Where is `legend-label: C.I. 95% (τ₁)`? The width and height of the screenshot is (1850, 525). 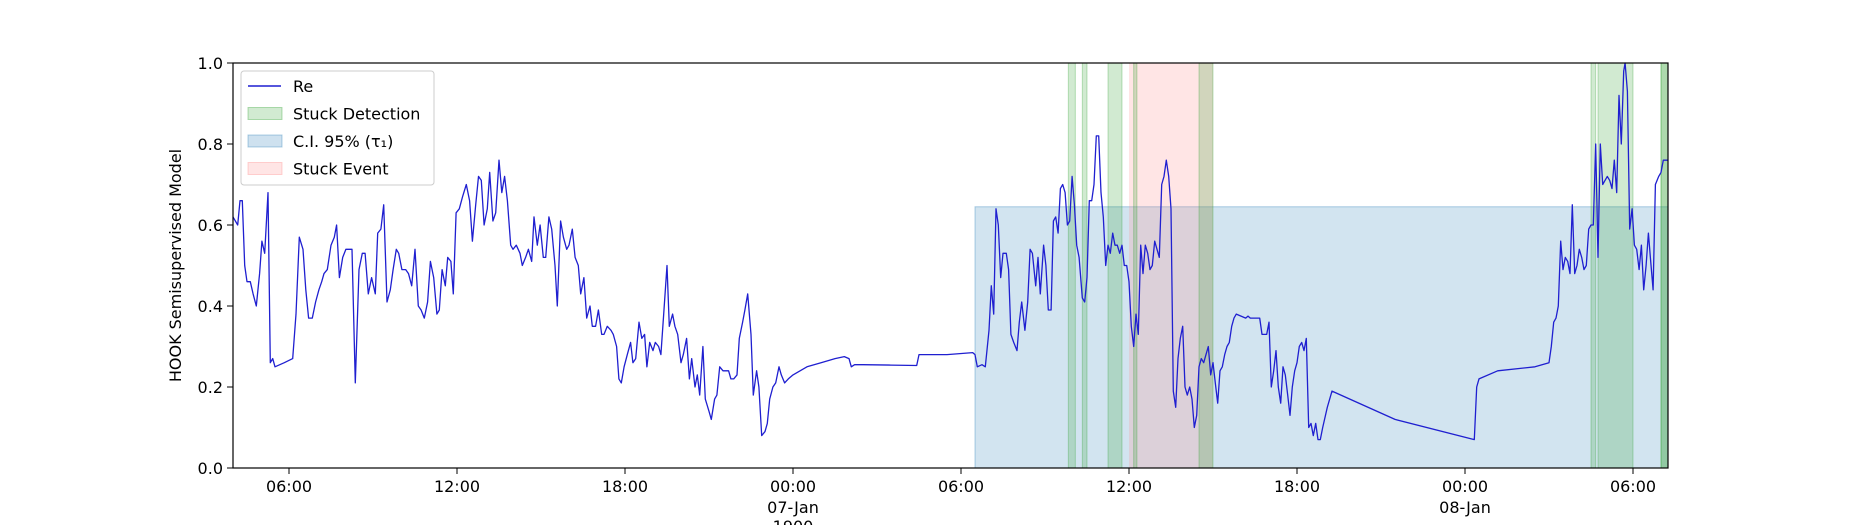
legend-label: C.I. 95% (τ₁) is located at coordinates (343, 141).